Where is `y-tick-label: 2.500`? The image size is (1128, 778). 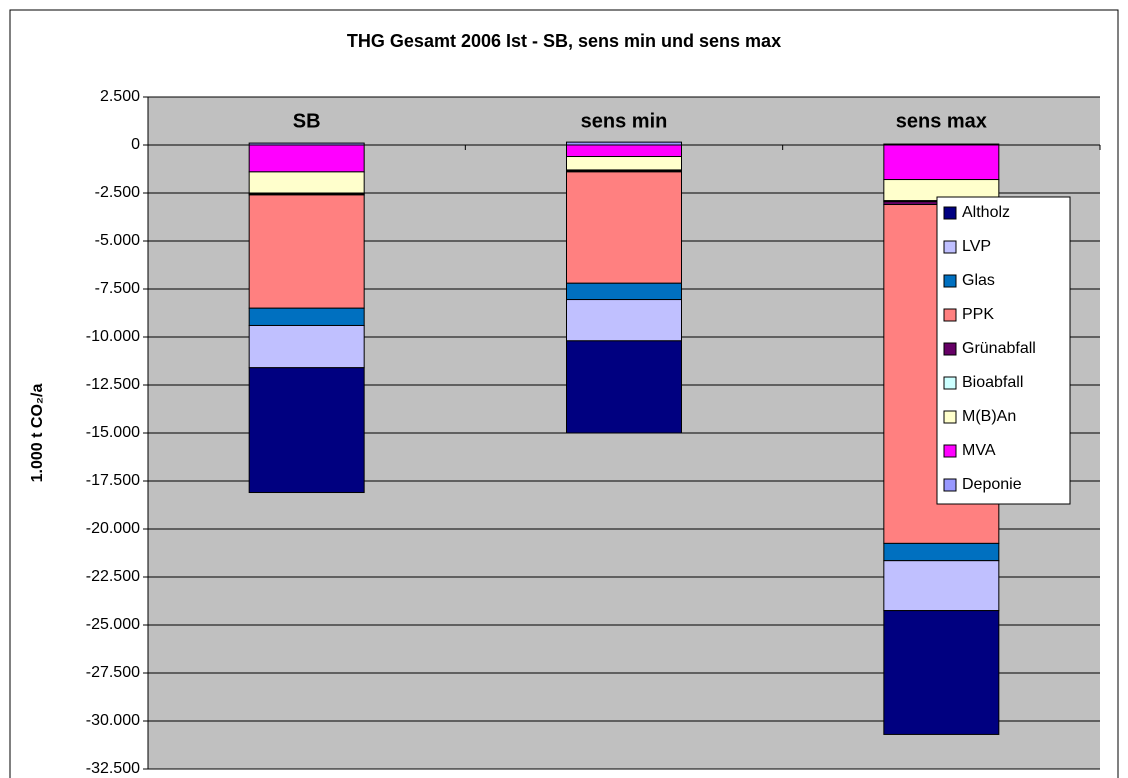 y-tick-label: 2.500 is located at coordinates (120, 96).